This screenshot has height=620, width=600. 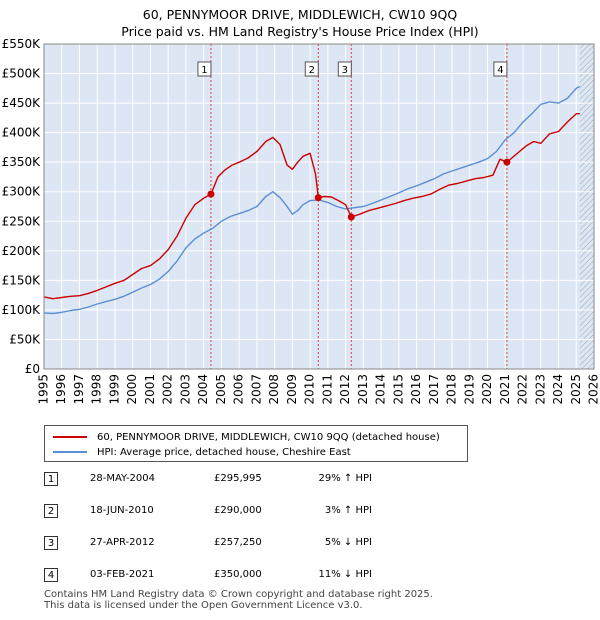 I want to click on sale-row: 1 28-MAY-2004 £295,995 29% ↑ HPI, so click(x=254, y=480).